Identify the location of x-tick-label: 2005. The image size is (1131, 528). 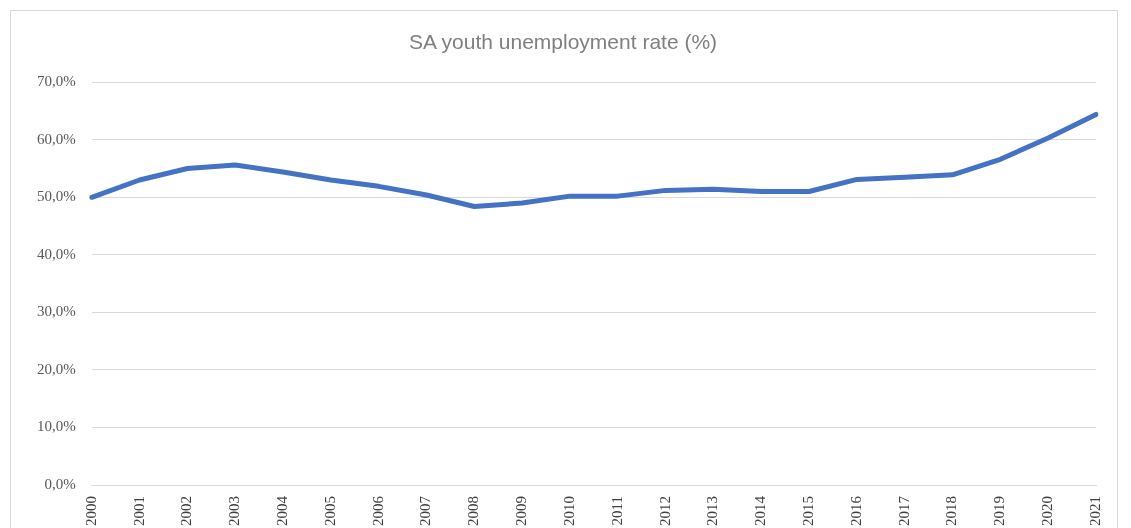
(329, 511).